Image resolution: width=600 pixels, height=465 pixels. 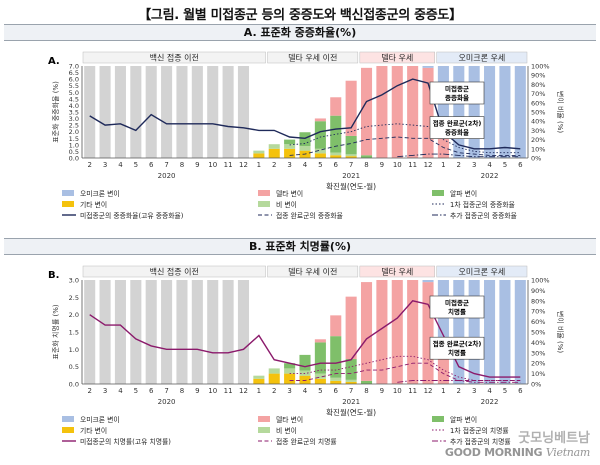 What do you see at coordinates (538, 85) in the screenshot?
I see `y2-tick-label: 80%` at bounding box center [538, 85].